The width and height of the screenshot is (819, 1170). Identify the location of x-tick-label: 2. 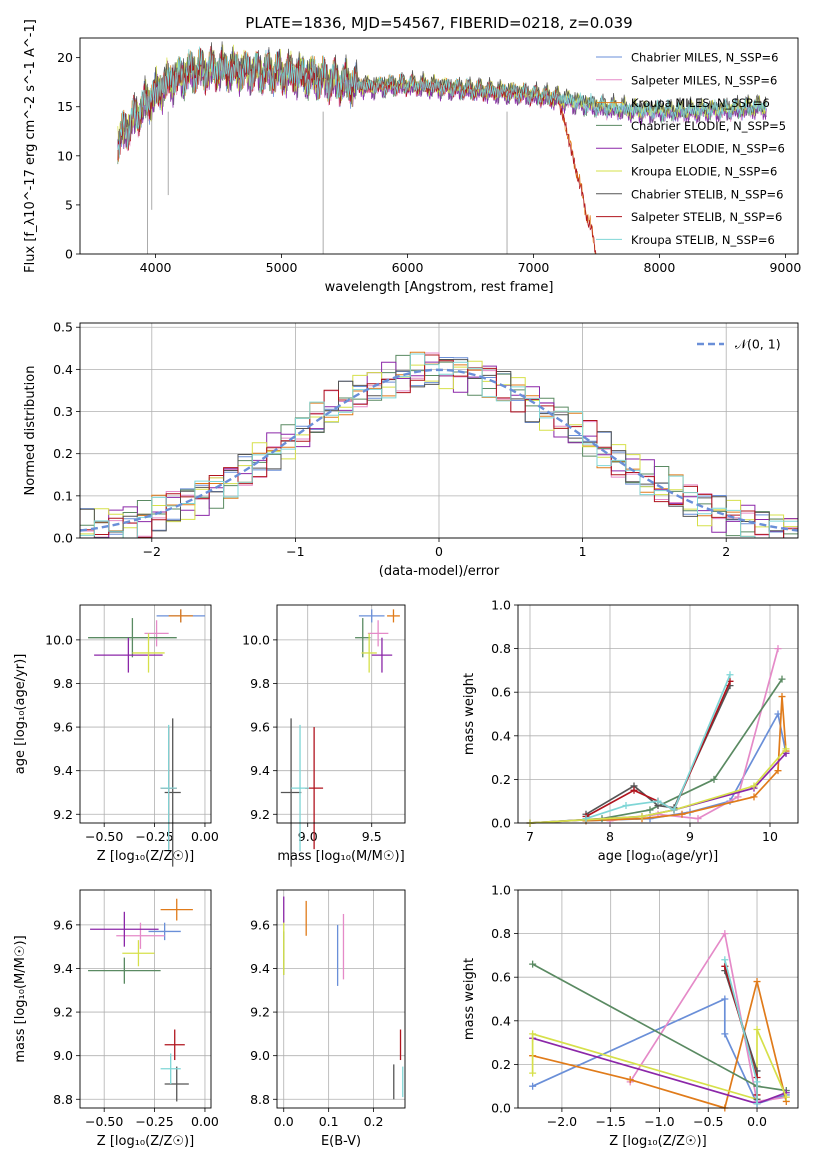
(726, 551).